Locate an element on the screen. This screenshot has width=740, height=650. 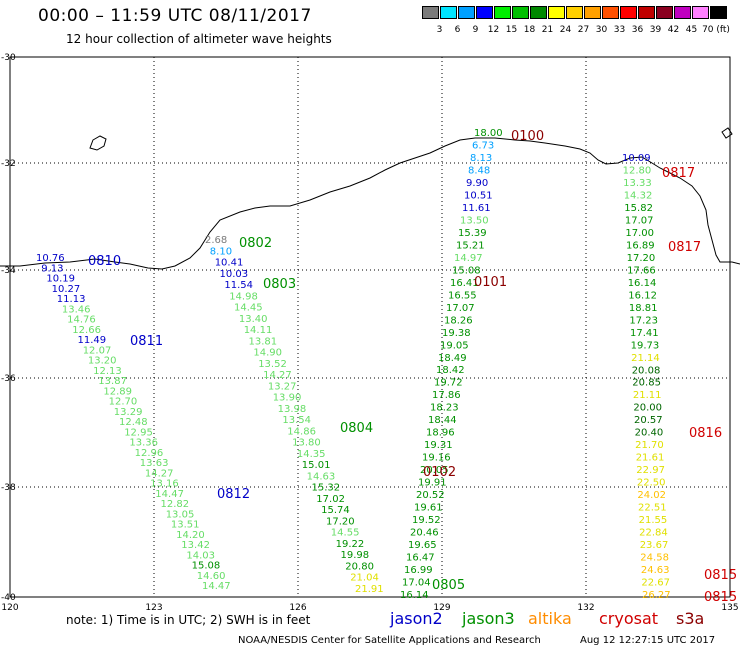
wave-height-label: 6.73 is located at coordinates (483, 146).